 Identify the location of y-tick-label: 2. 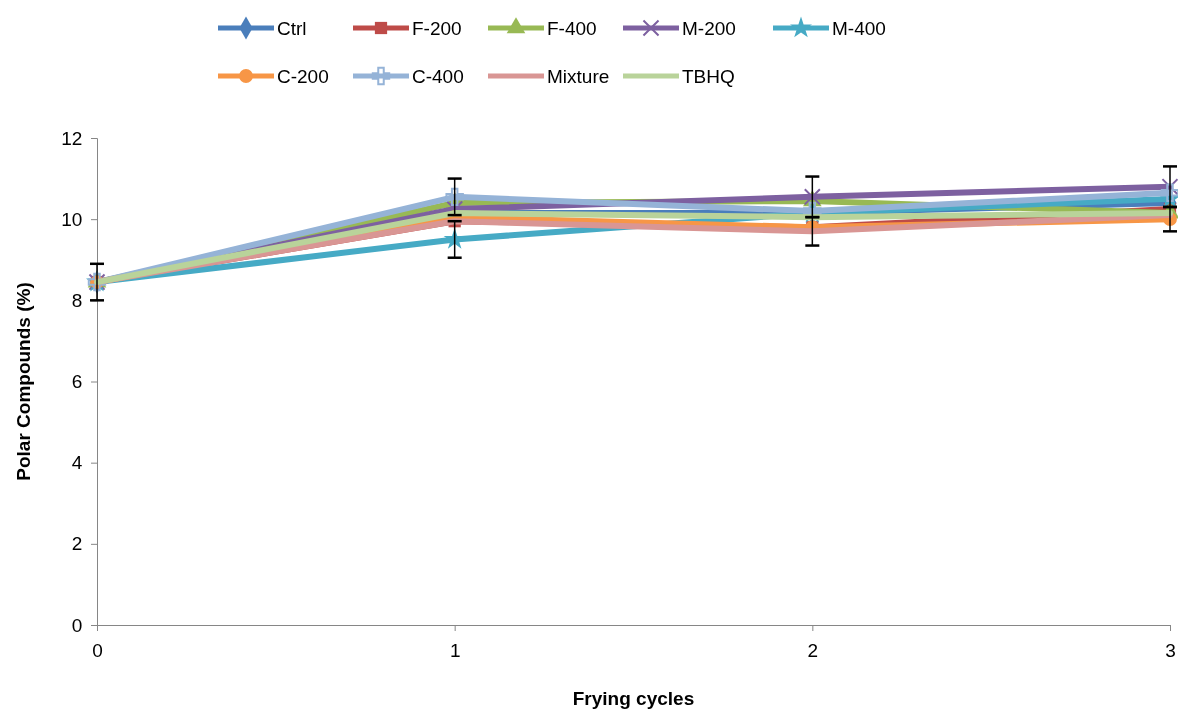
(77, 544).